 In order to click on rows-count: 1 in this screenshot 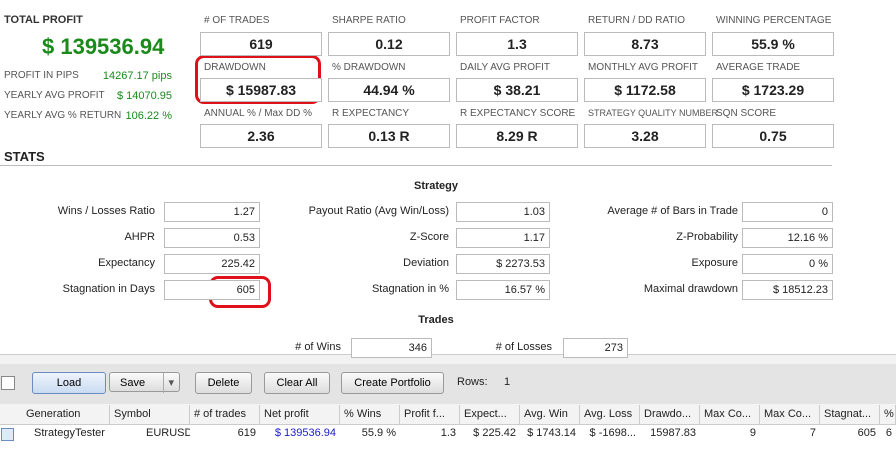, I will do `click(507, 382)`.